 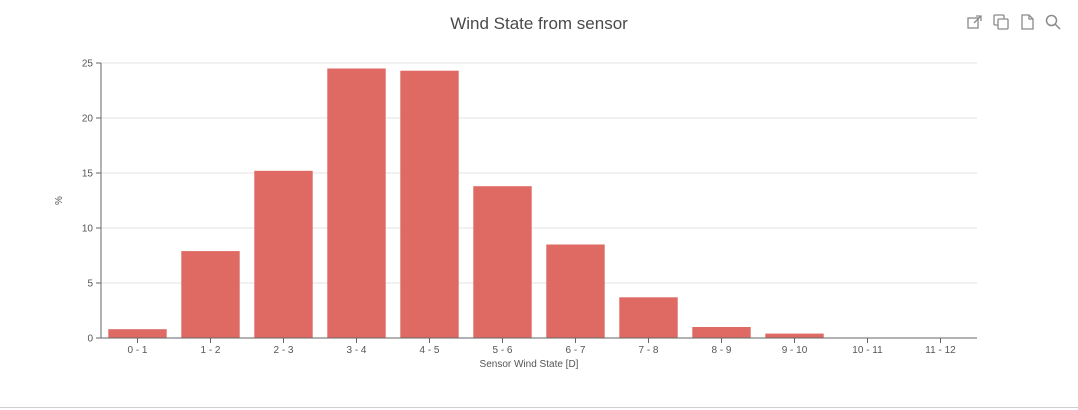 What do you see at coordinates (975, 22) in the screenshot?
I see `export-icon` at bounding box center [975, 22].